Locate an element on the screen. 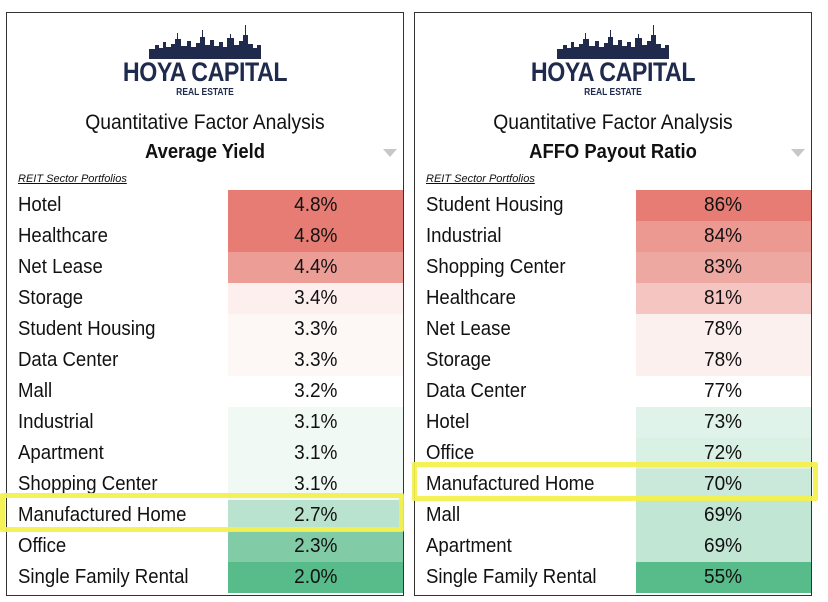 The width and height of the screenshot is (828, 602). table-row: Hotel 73% is located at coordinates (613, 422).